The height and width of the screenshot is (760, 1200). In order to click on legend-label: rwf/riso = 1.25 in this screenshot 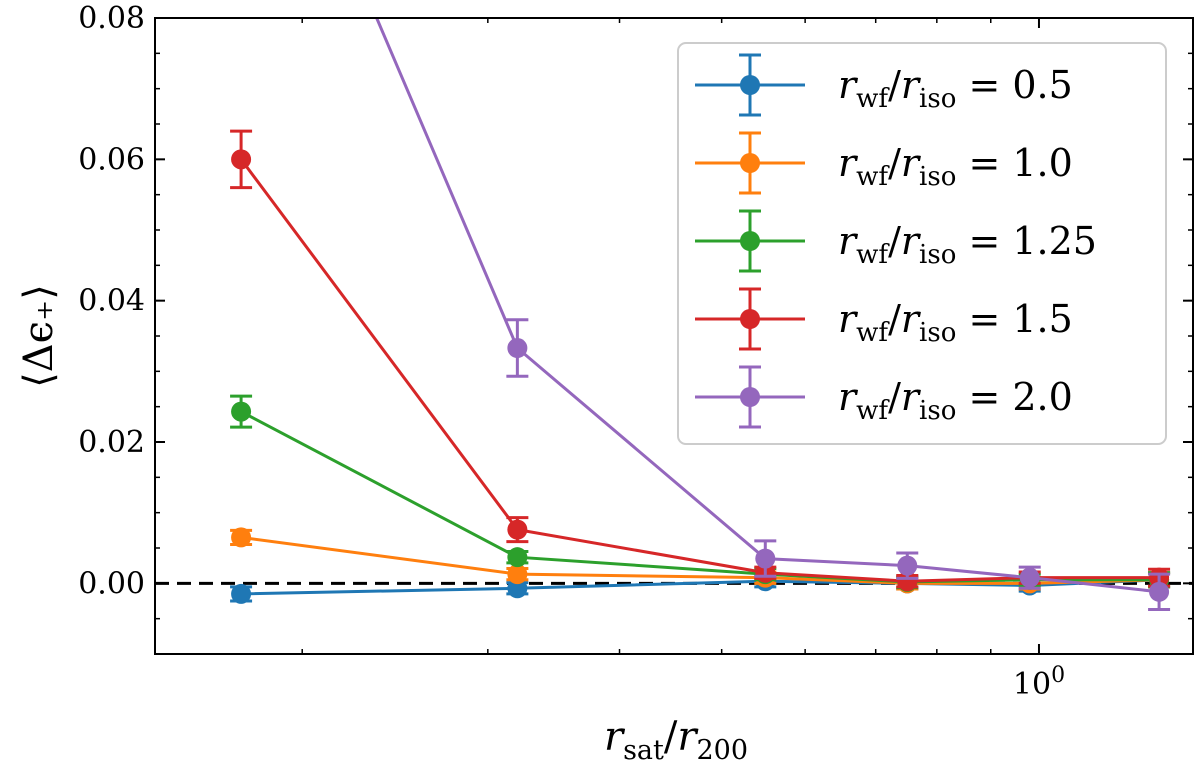, I will do `click(967, 244)`.